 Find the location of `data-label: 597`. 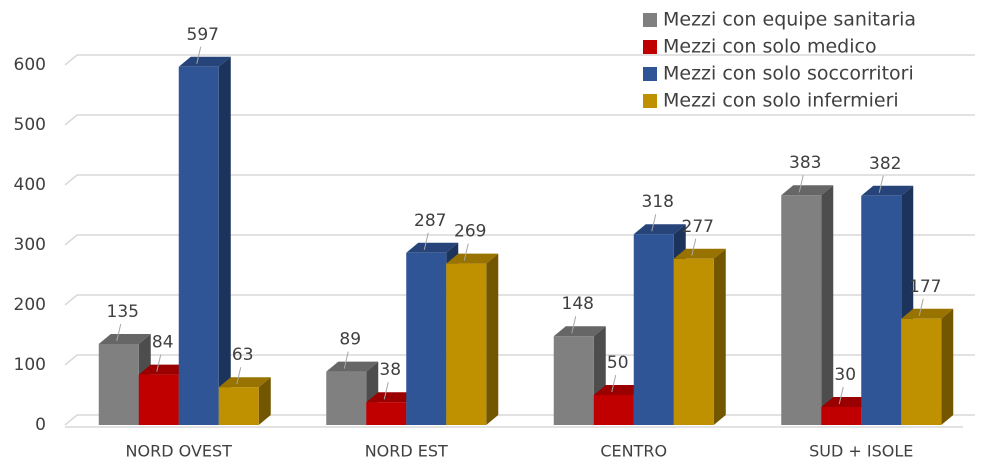

data-label: 597 is located at coordinates (203, 35).